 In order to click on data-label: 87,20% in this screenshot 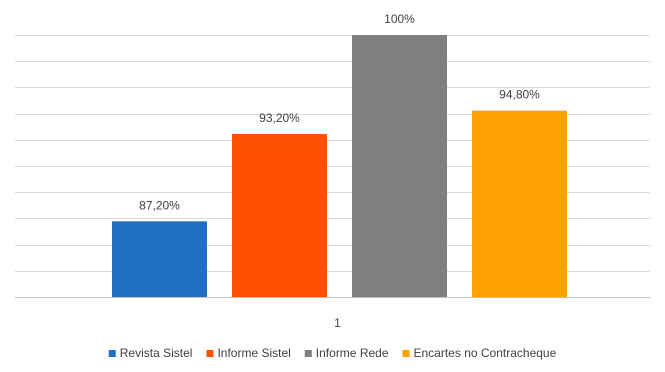, I will do `click(159, 205)`.